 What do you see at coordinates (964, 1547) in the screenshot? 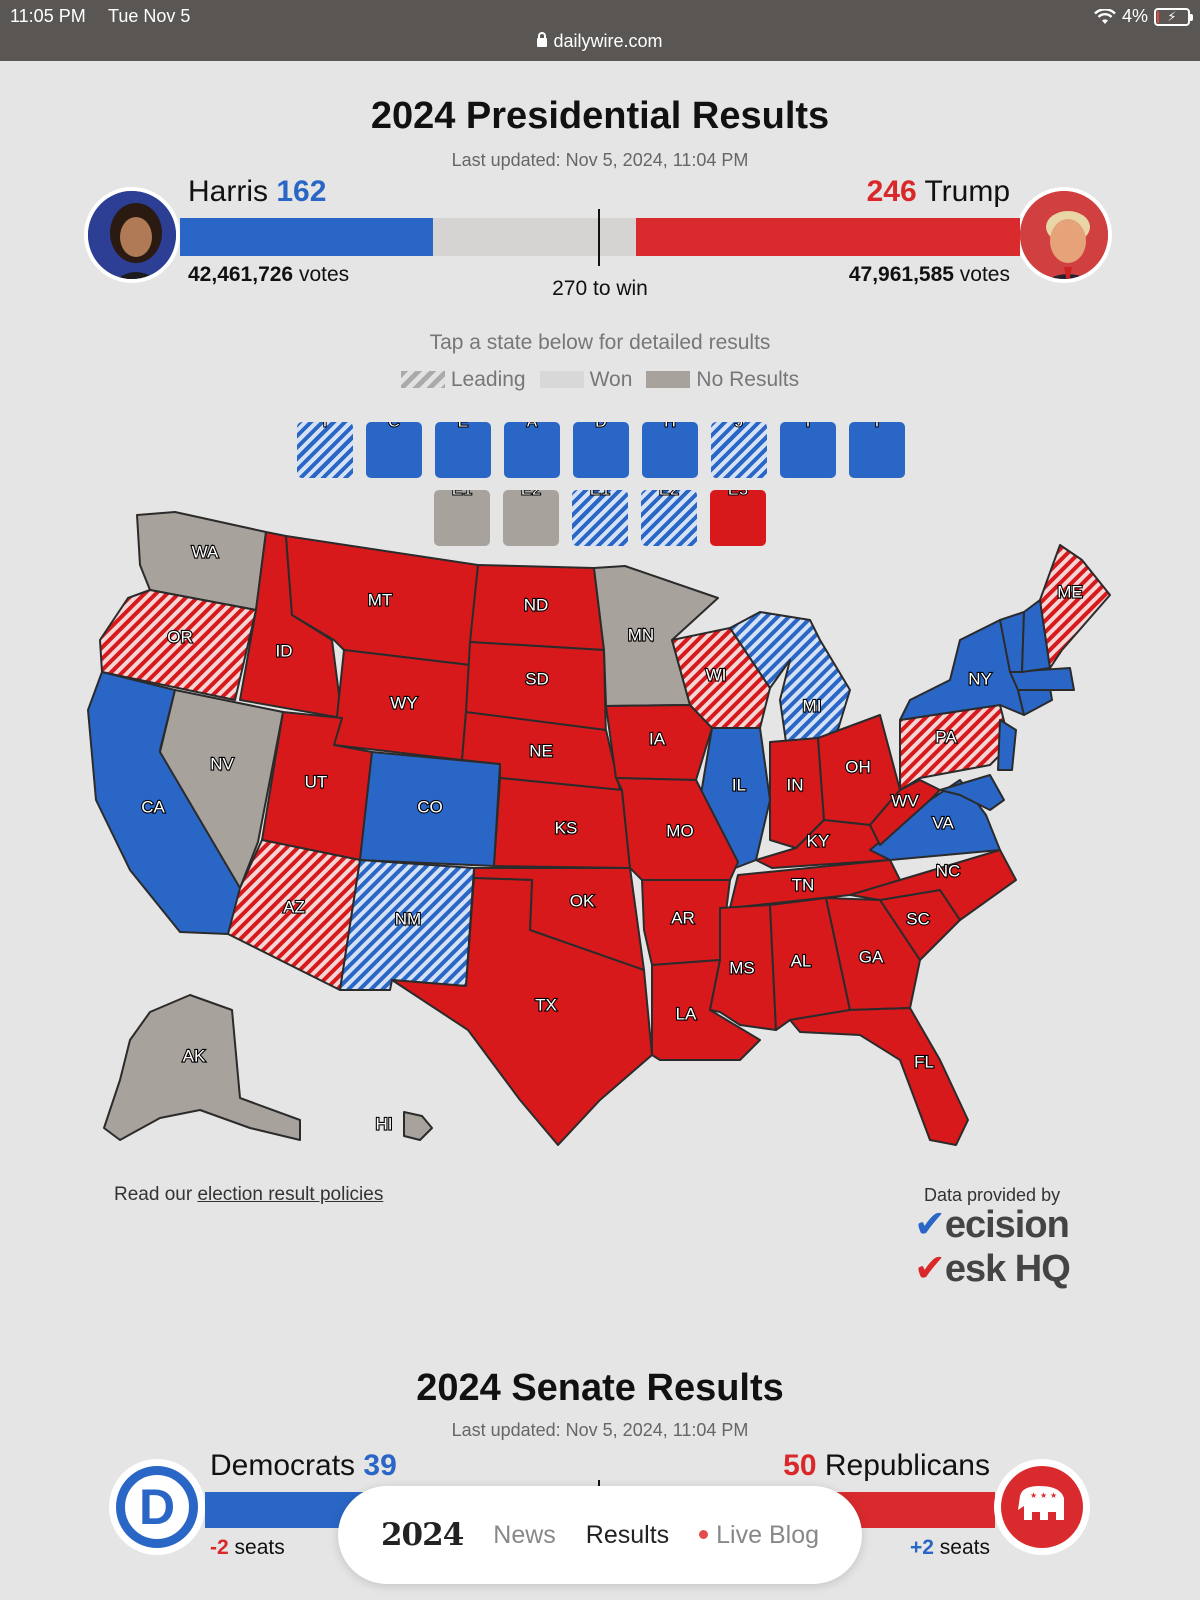
I see `republicans-change-label: seats` at bounding box center [964, 1547].